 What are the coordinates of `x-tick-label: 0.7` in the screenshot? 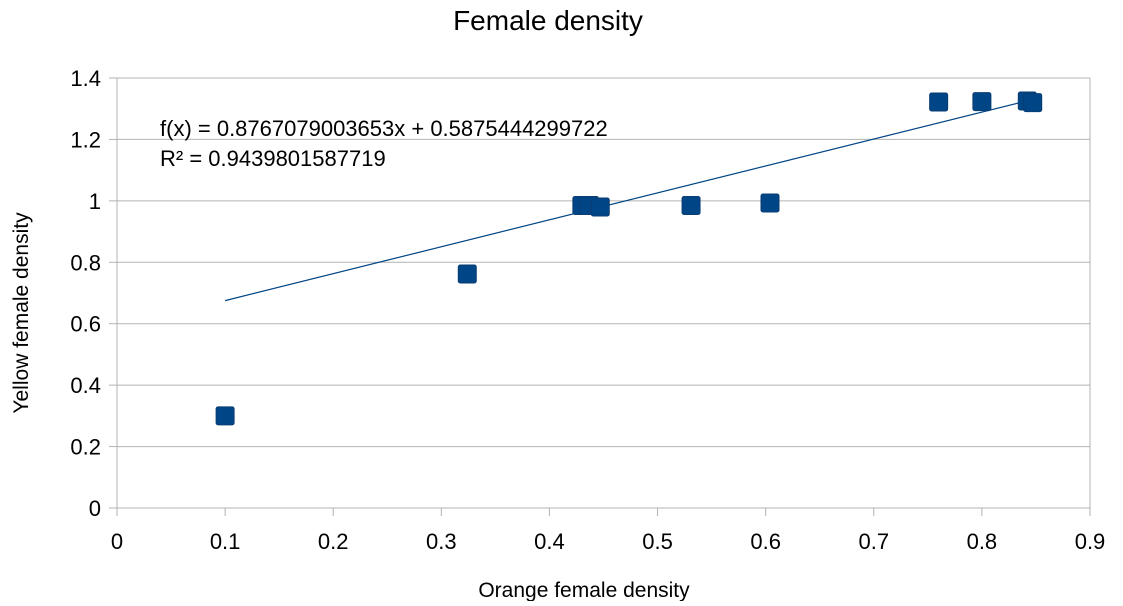 It's located at (873, 541).